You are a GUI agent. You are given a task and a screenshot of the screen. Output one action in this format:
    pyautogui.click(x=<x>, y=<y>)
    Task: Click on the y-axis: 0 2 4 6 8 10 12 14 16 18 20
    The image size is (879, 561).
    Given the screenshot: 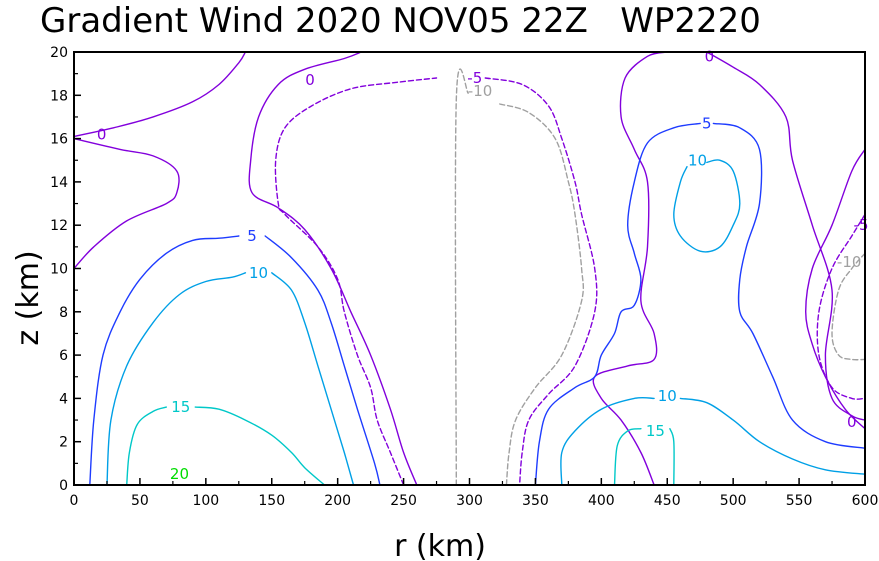 What is the action you would take?
    pyautogui.click(x=65, y=269)
    